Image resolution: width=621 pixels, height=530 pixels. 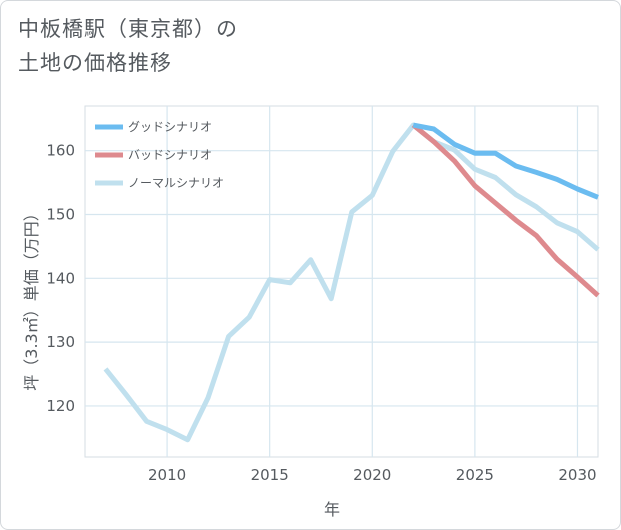 What do you see at coordinates (577, 475) in the screenshot?
I see `x-tick-label: 2030` at bounding box center [577, 475].